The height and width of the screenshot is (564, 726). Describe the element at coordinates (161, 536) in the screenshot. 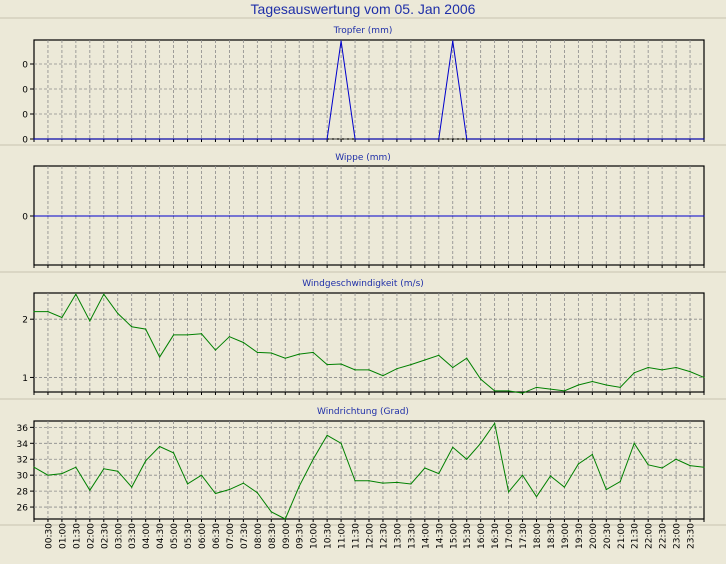

I see `x-tick-label: 04:30` at that location.